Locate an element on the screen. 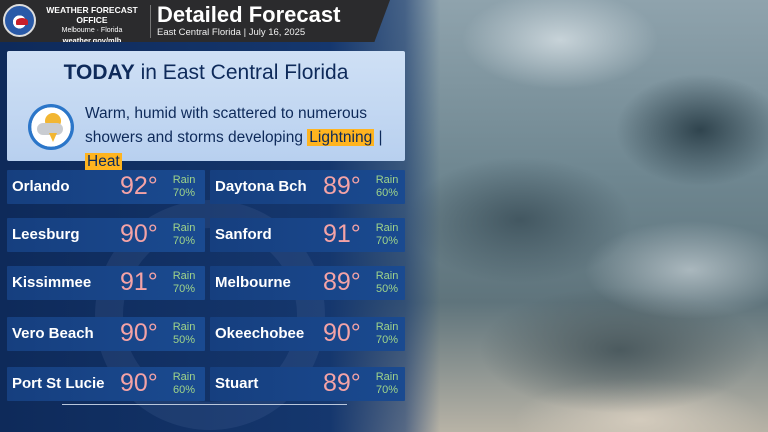  heat-tag: Heat is located at coordinates (103, 161).